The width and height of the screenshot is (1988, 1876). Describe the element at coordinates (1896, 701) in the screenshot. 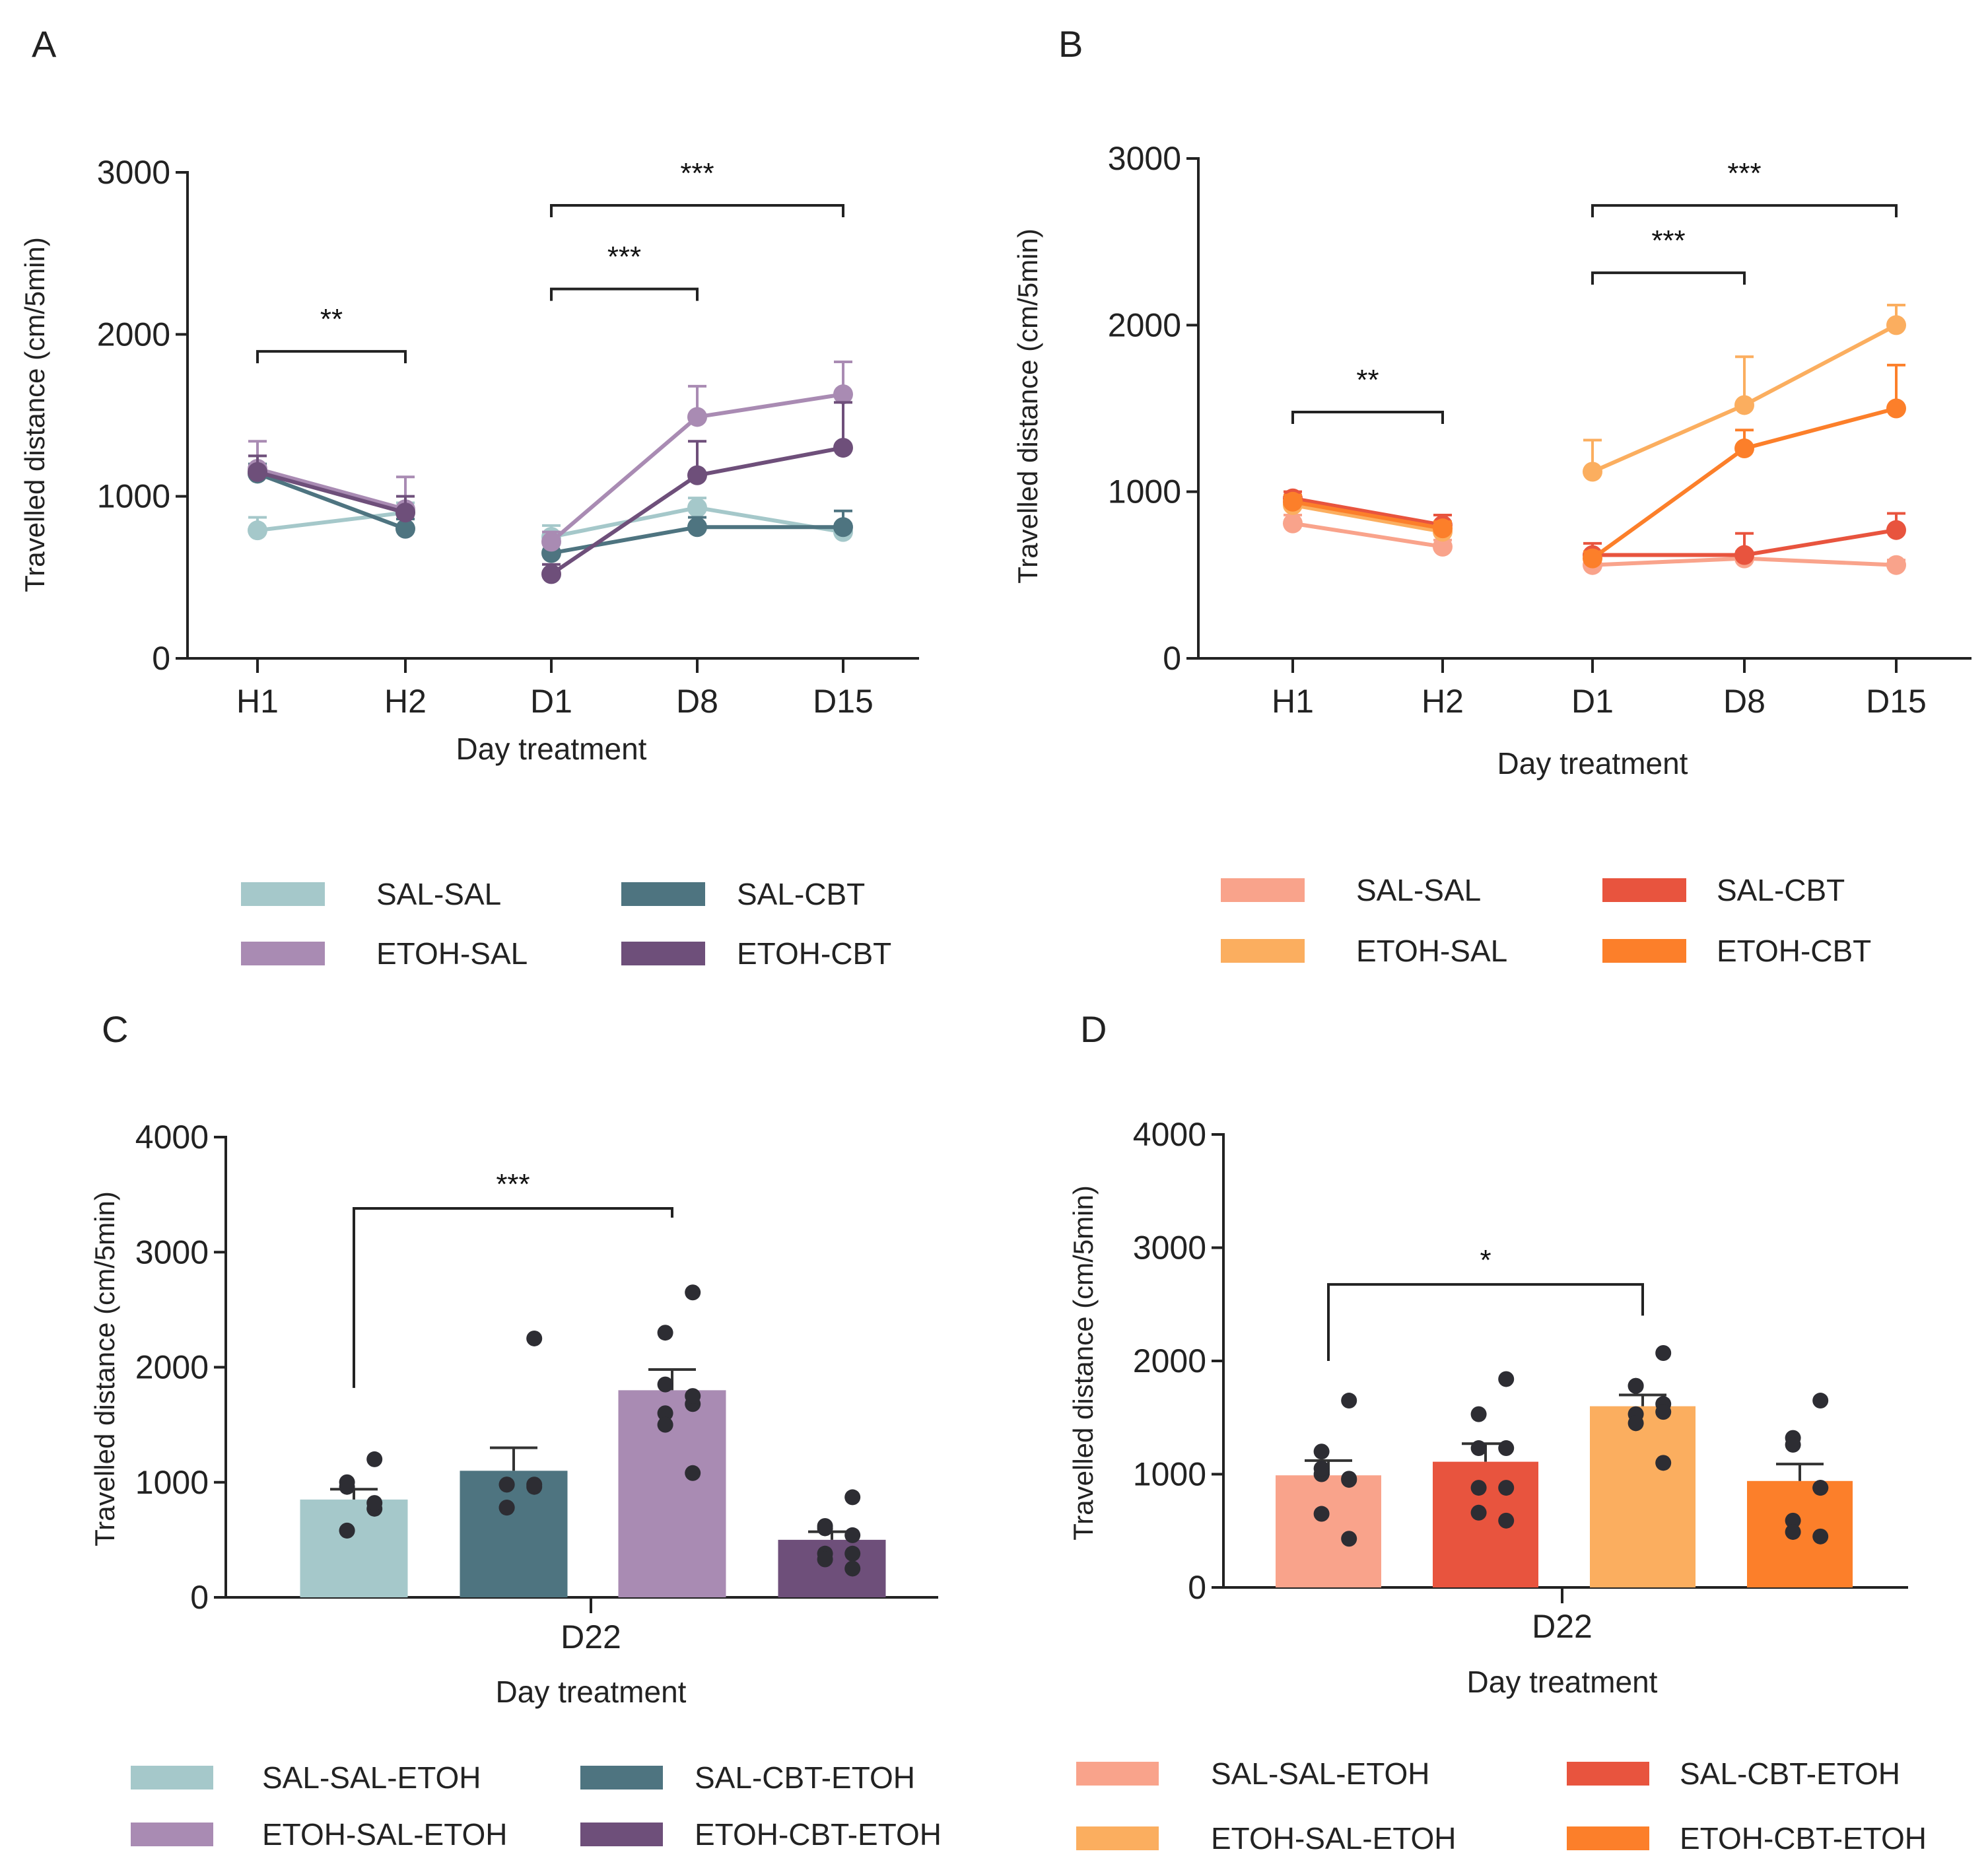

I see `panel-b-x-tick-label: D15` at that location.